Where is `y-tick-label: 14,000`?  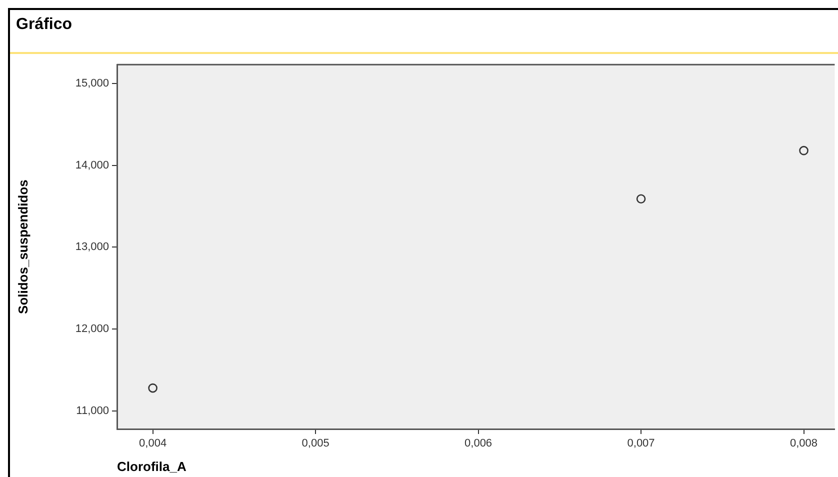
y-tick-label: 14,000 is located at coordinates (92, 165).